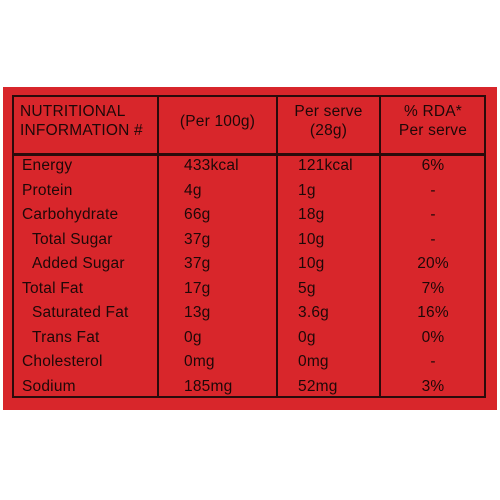  What do you see at coordinates (73, 111) in the screenshot?
I see `header-text: NUTRITIONAL` at bounding box center [73, 111].